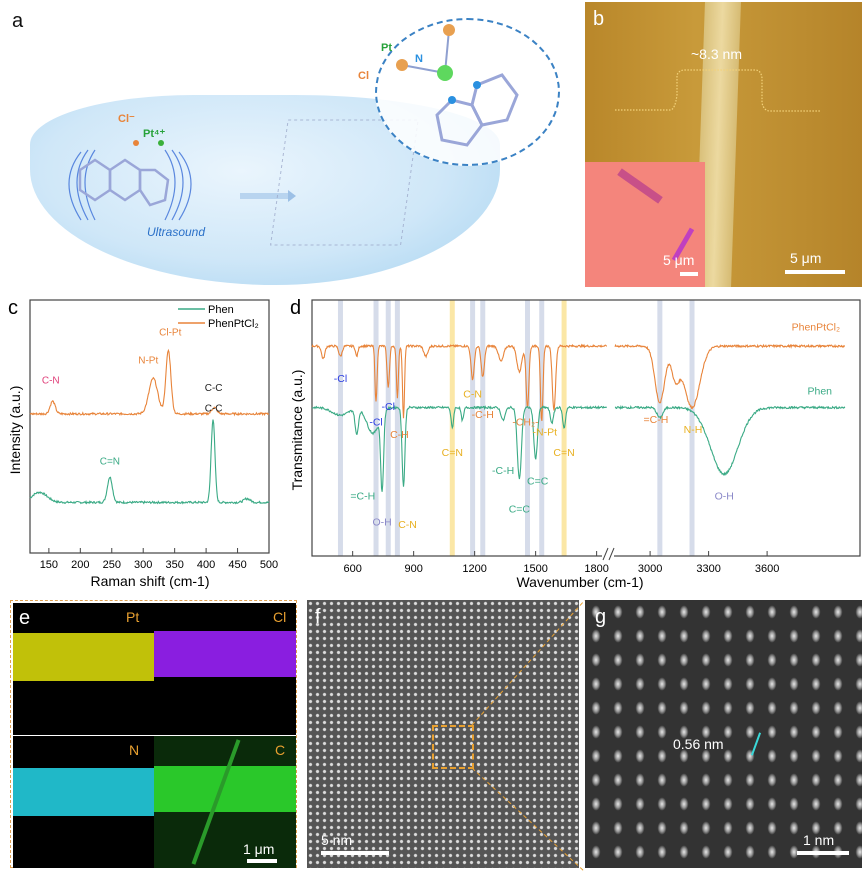 The width and height of the screenshot is (864, 874). Describe the element at coordinates (237, 565) in the screenshot. I see `x-tick-label: 450` at that location.